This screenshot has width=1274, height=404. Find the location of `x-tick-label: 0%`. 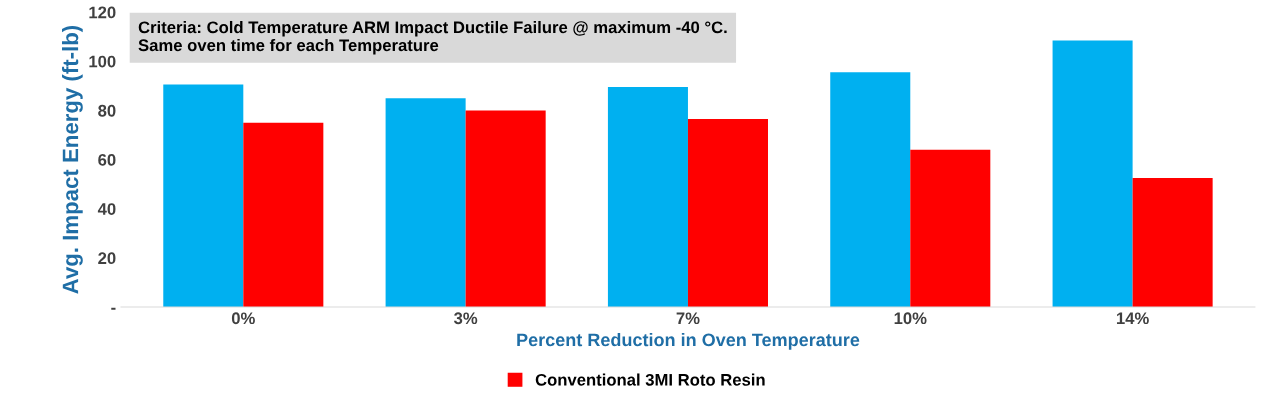

x-tick-label: 0% is located at coordinates (243, 318).